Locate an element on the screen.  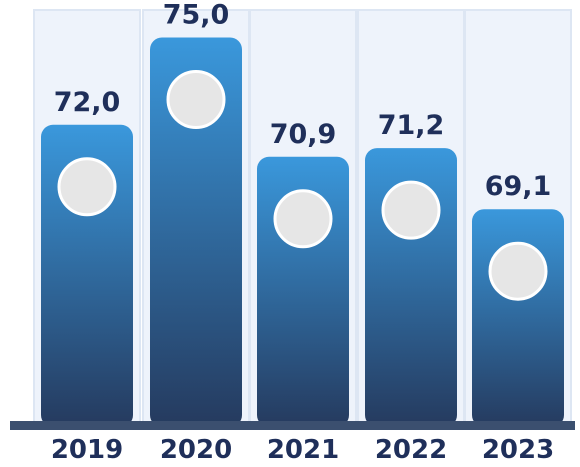
year-label-2022: 2022 is located at coordinates (411, 450).